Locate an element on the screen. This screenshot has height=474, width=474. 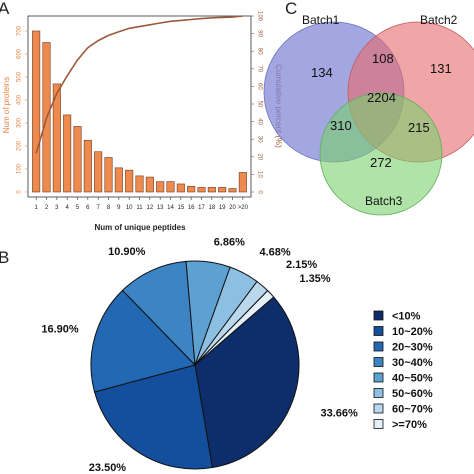
x-tick-label: 7 is located at coordinates (98, 208).